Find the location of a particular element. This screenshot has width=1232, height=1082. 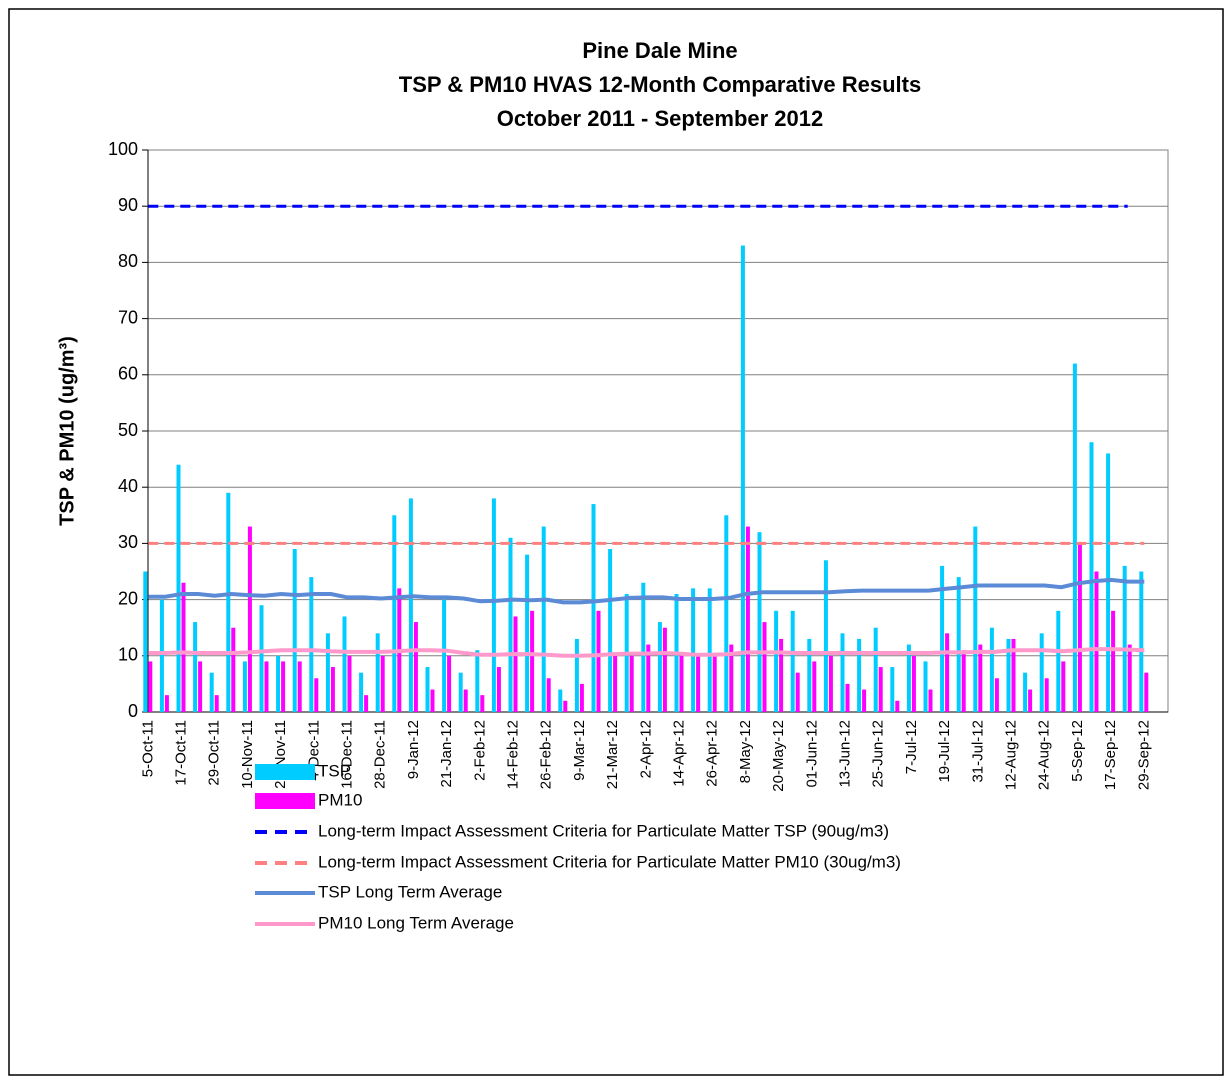

x-tick-label: 21-Jan-12 is located at coordinates (446, 754).